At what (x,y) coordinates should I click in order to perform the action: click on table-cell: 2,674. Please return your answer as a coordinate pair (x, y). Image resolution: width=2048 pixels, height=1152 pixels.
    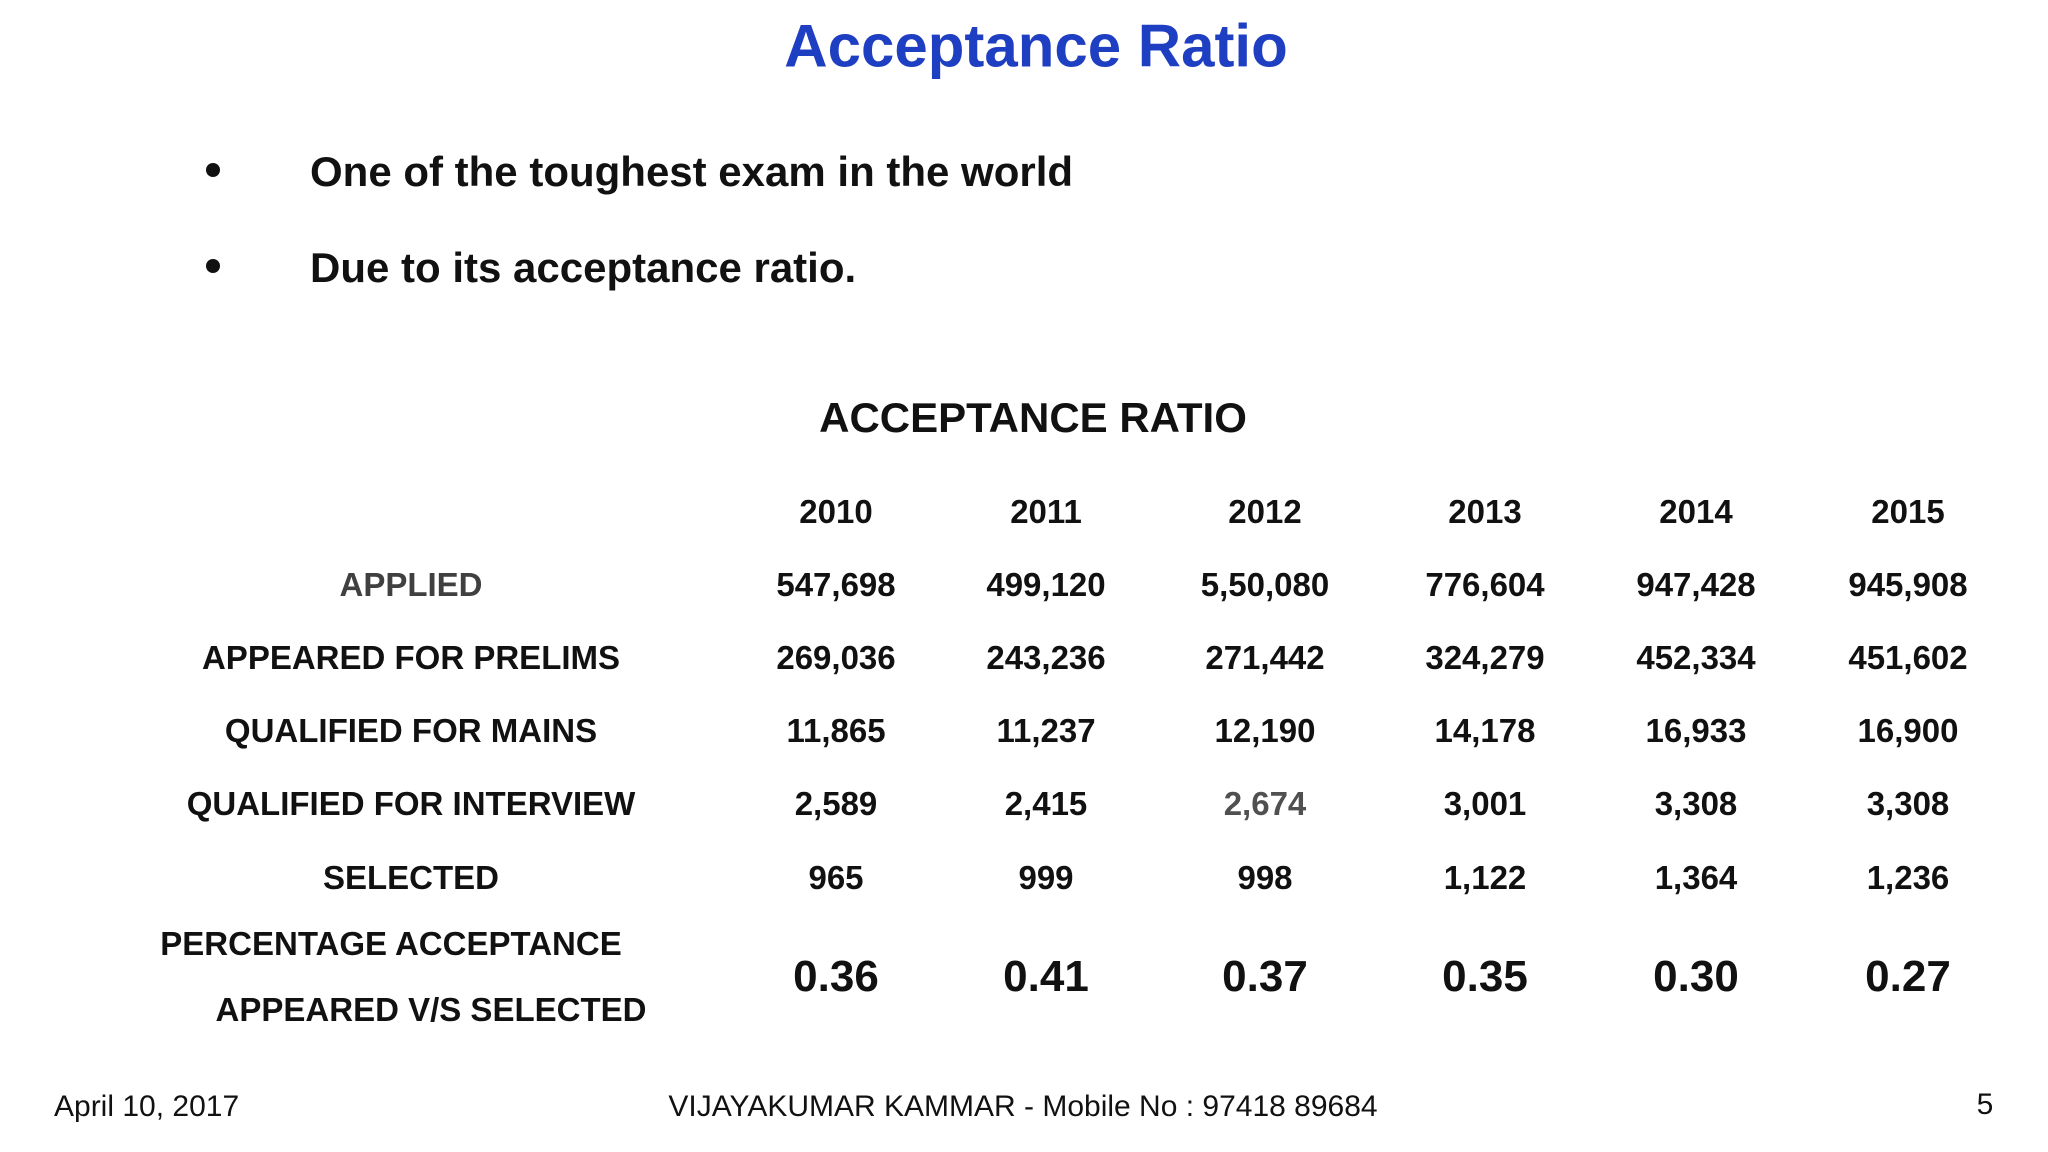
    Looking at the image, I should click on (1265, 803).